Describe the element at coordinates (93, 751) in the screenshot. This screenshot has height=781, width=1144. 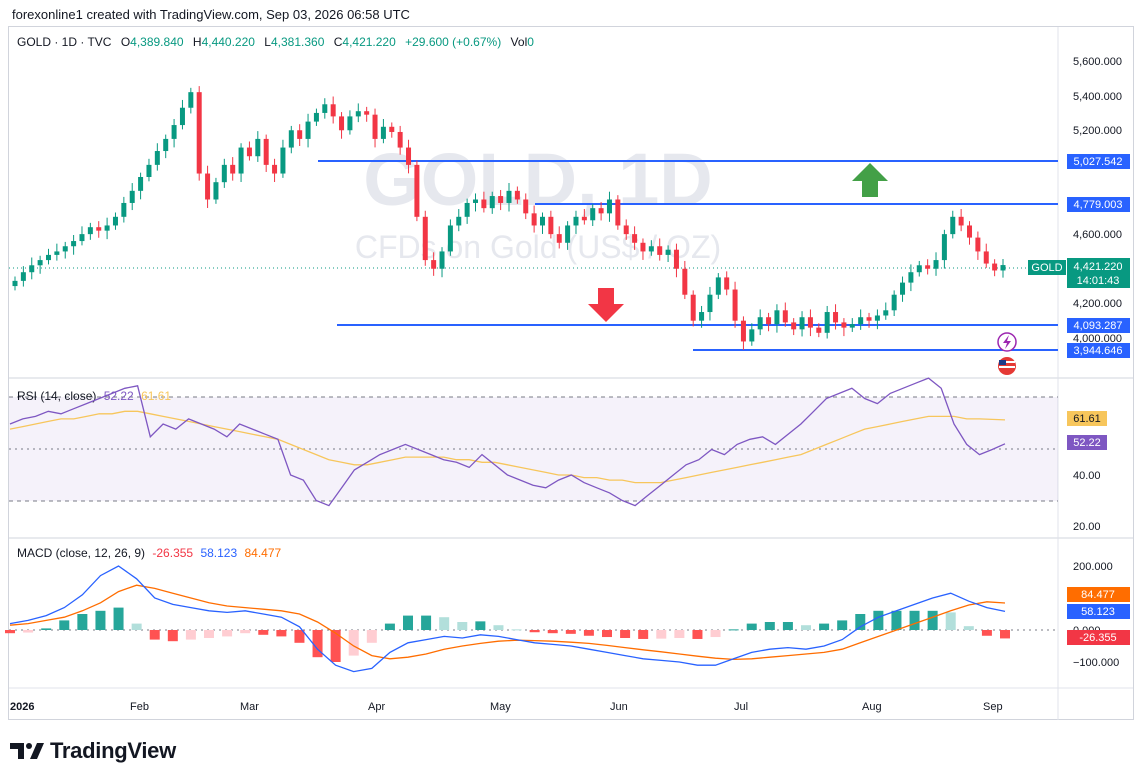
I see `tradingview-logo: TradingView` at that location.